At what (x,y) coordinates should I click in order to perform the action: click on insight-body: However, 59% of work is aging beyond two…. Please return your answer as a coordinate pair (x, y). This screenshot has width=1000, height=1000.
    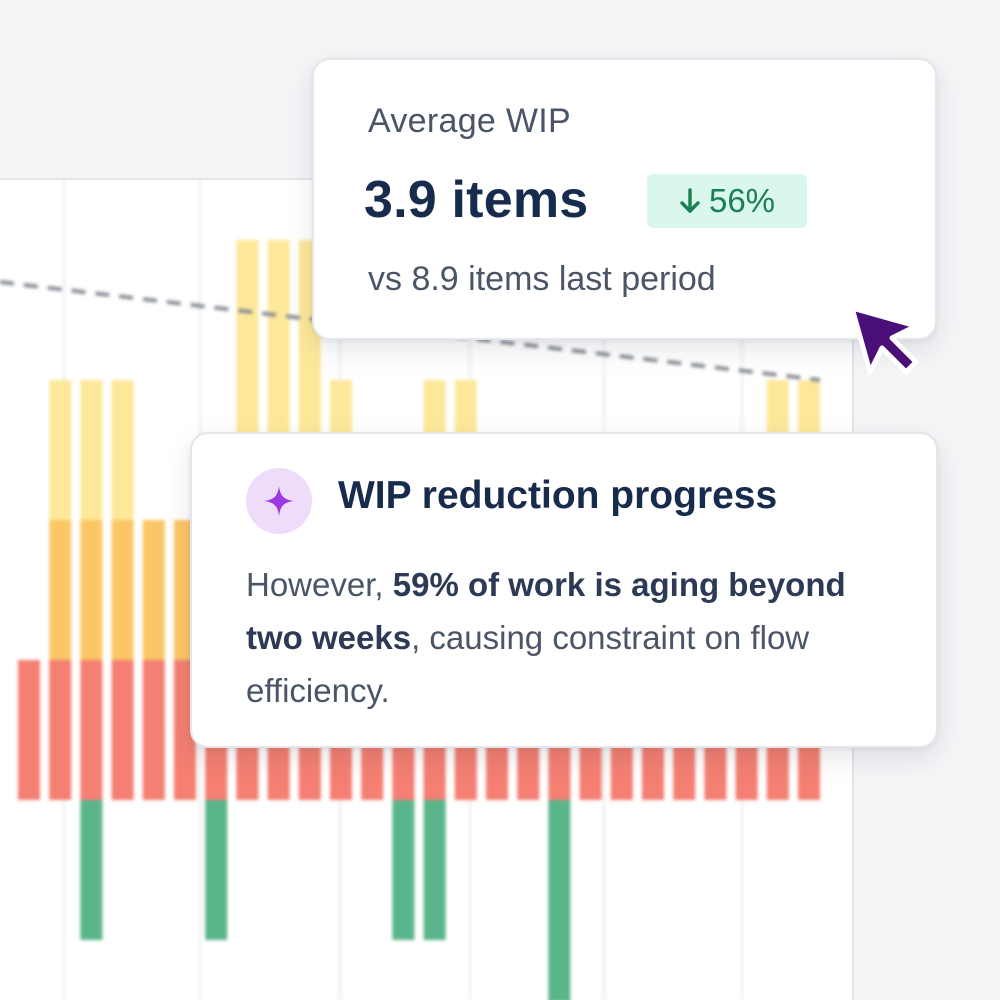
    Looking at the image, I should click on (556, 637).